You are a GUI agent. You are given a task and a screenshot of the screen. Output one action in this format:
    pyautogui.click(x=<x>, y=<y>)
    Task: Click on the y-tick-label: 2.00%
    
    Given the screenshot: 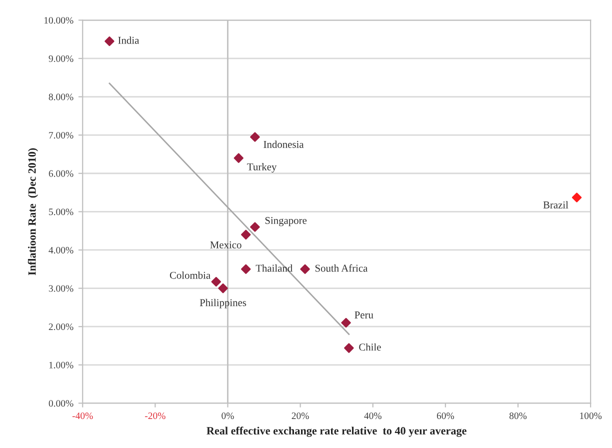 What is the action you would take?
    pyautogui.click(x=61, y=327)
    